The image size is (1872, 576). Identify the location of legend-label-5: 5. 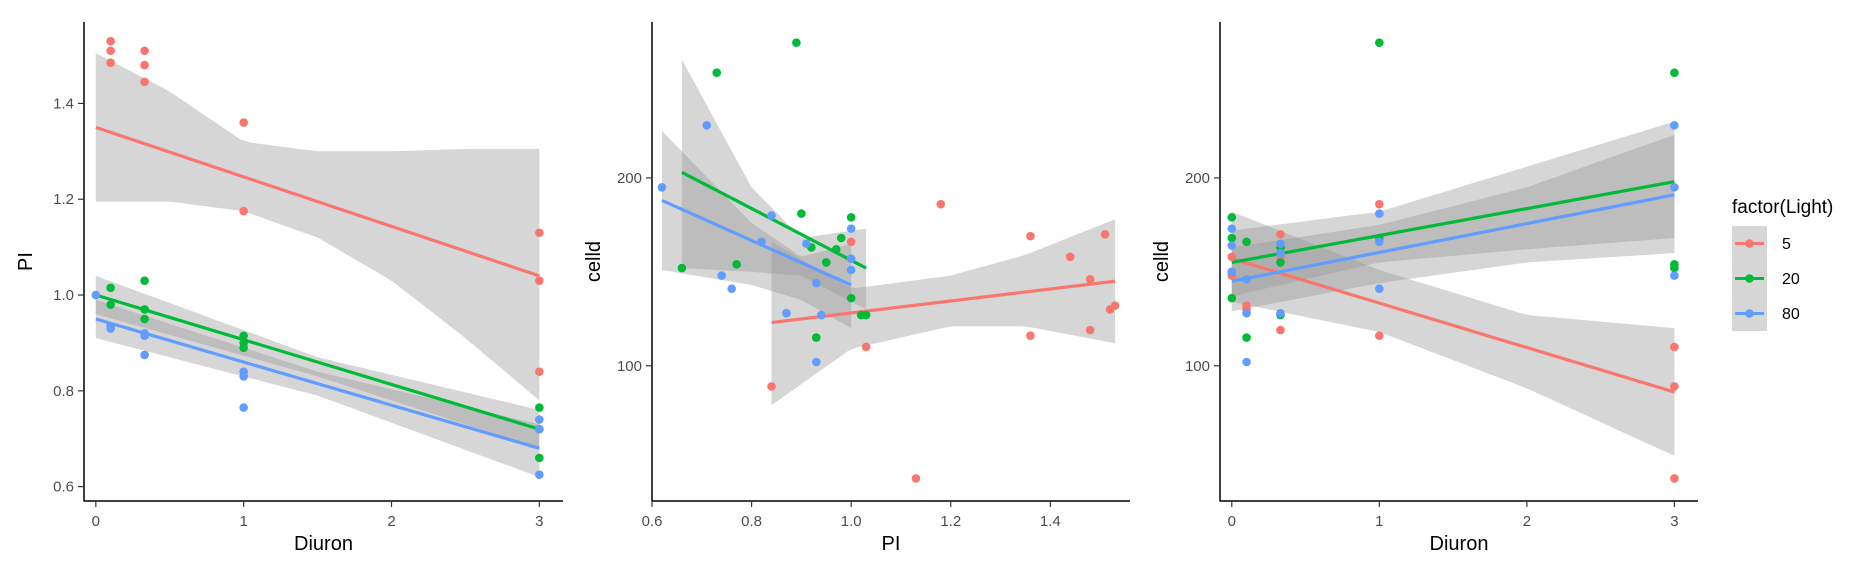
(1786, 244).